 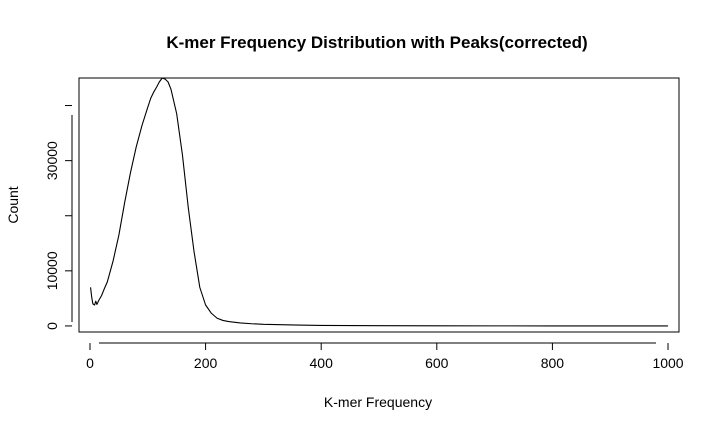 I want to click on x-tick-label: 1000, so click(x=667, y=363).